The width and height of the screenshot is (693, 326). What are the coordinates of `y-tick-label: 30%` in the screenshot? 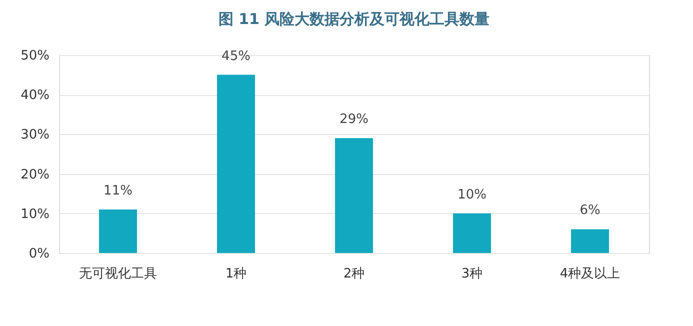 It's located at (35, 135).